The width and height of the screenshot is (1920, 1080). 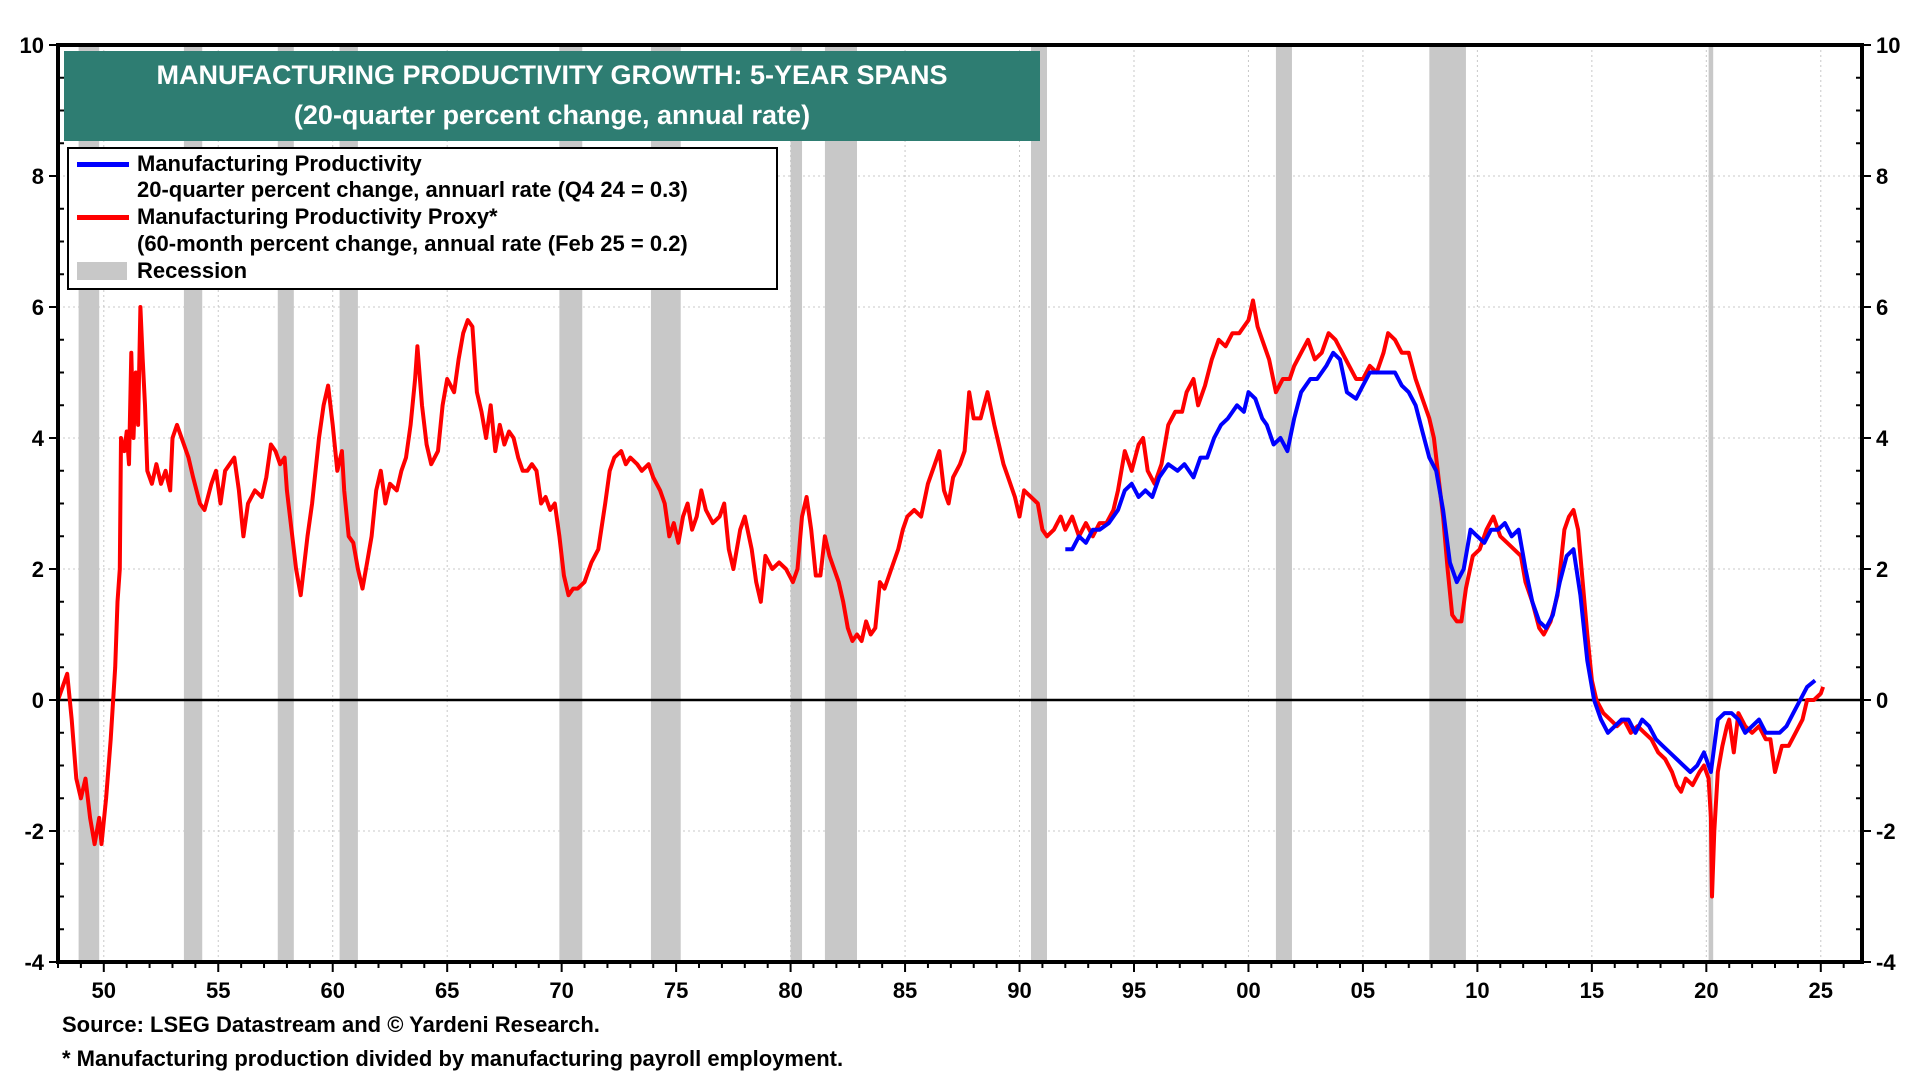 I want to click on y-tick-label-right: 6, so click(x=1882, y=307).